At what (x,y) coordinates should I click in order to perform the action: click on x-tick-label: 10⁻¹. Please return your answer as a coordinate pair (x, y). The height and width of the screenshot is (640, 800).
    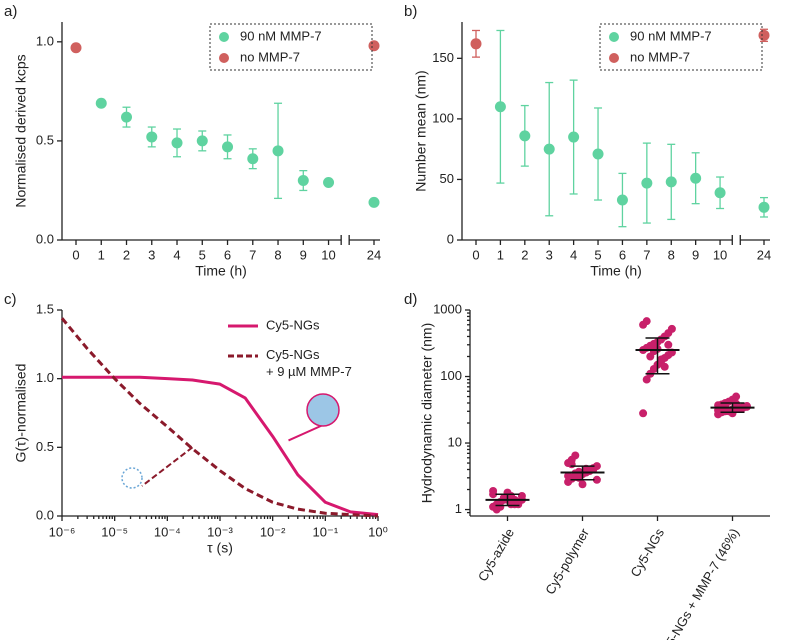
    Looking at the image, I should click on (326, 531).